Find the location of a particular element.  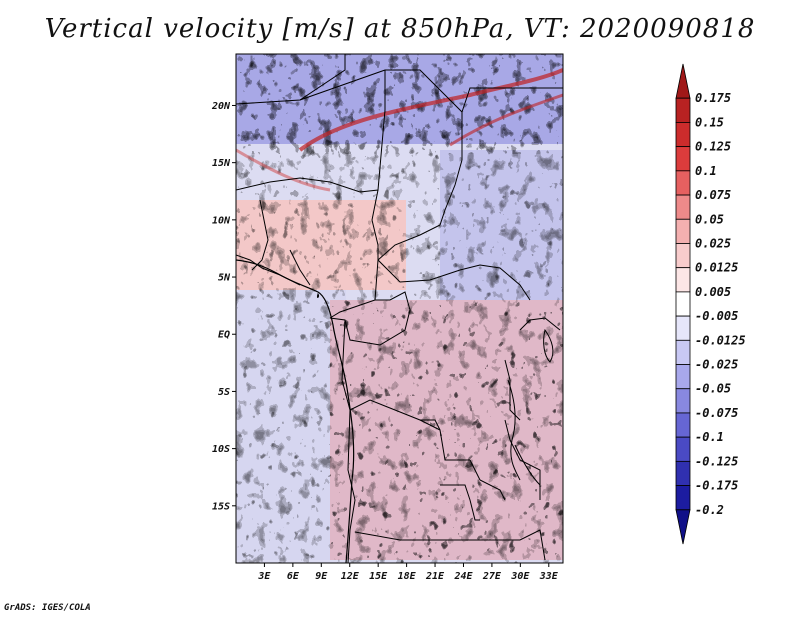

lat-label: 5S is located at coordinates (224, 392).